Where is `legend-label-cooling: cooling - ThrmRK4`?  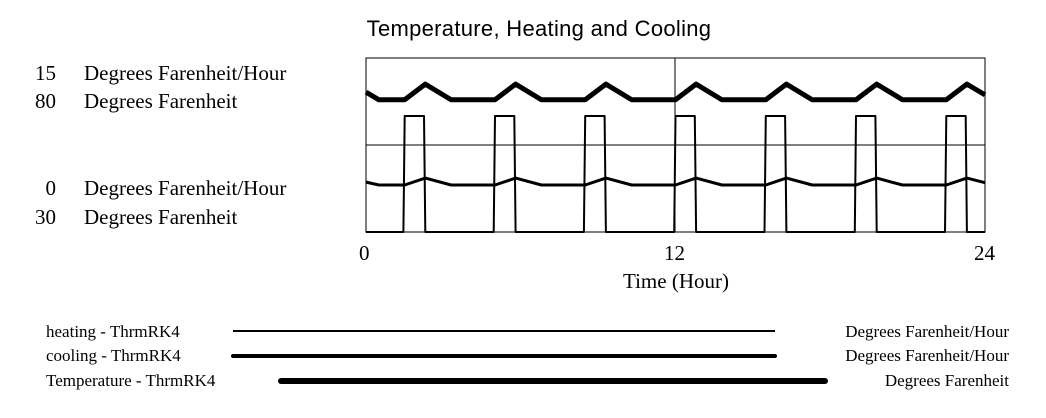
legend-label-cooling: cooling - ThrmRK4 is located at coordinates (113, 355).